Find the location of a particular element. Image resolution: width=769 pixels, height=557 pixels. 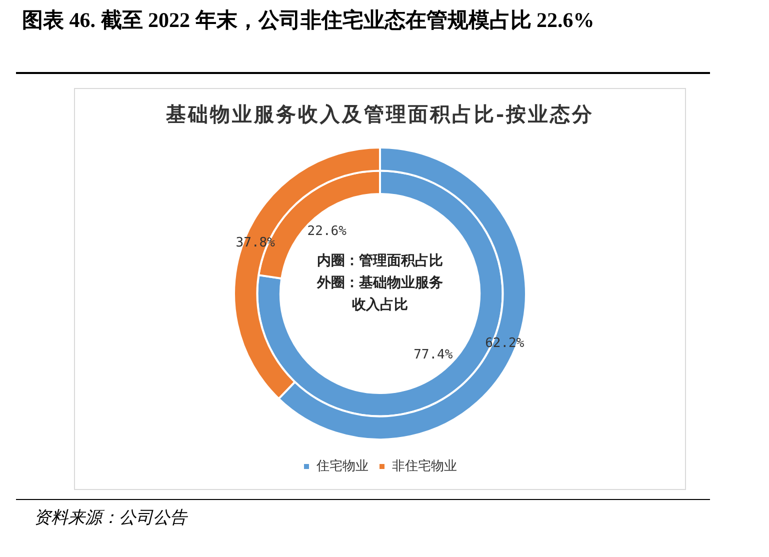

legend-label: 住宅物业 is located at coordinates (342, 466).